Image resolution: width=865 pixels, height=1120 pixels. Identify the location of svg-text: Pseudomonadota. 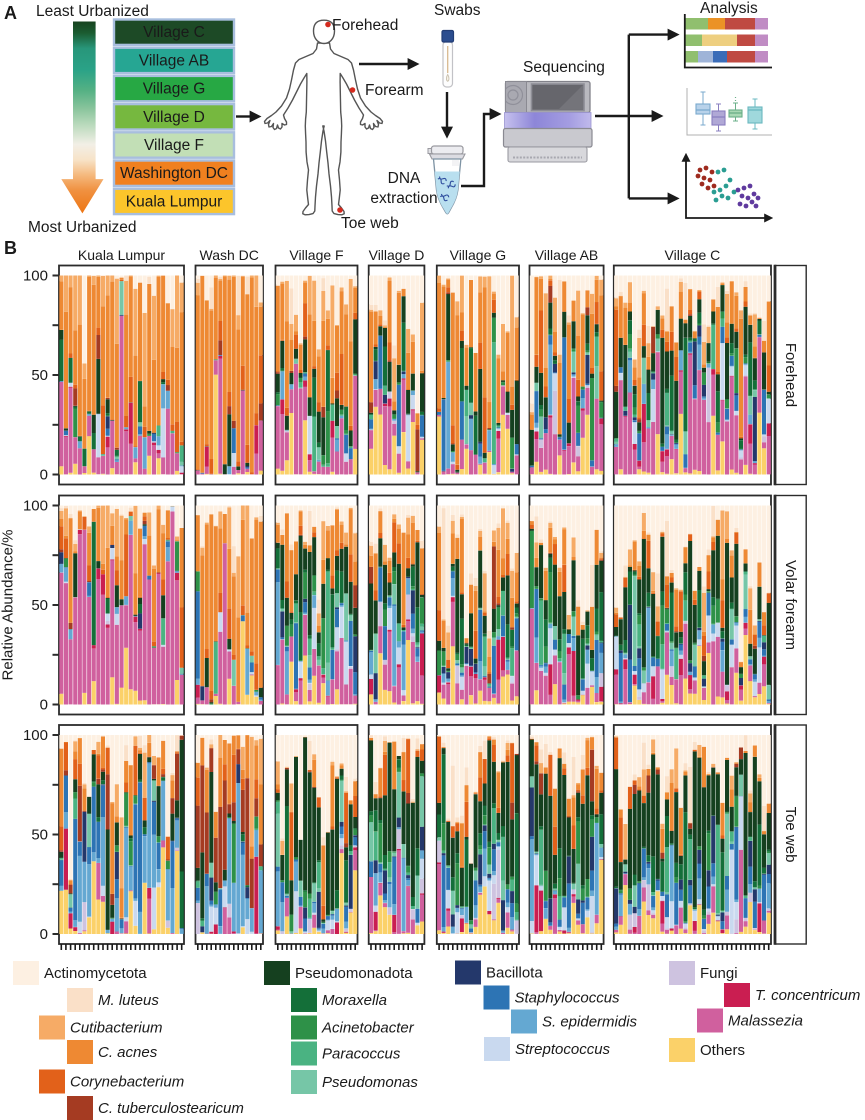
(354, 973).